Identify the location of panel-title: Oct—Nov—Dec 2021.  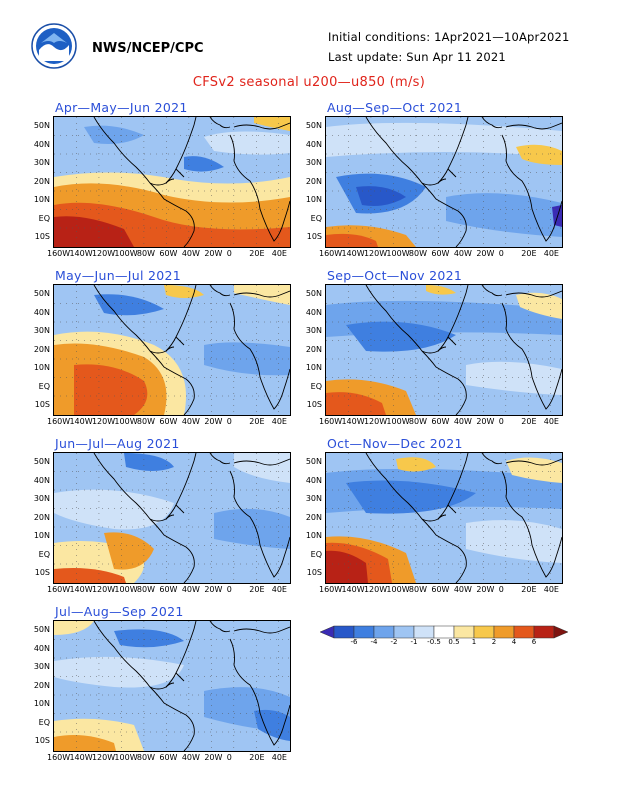
(395, 443).